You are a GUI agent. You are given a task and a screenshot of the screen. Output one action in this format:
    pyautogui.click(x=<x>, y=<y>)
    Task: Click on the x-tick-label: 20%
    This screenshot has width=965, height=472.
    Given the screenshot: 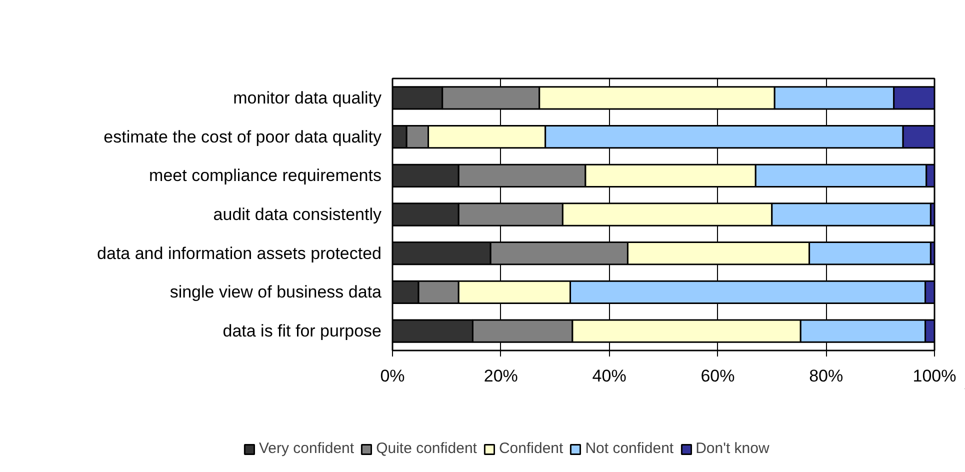 What is the action you would take?
    pyautogui.click(x=501, y=376)
    